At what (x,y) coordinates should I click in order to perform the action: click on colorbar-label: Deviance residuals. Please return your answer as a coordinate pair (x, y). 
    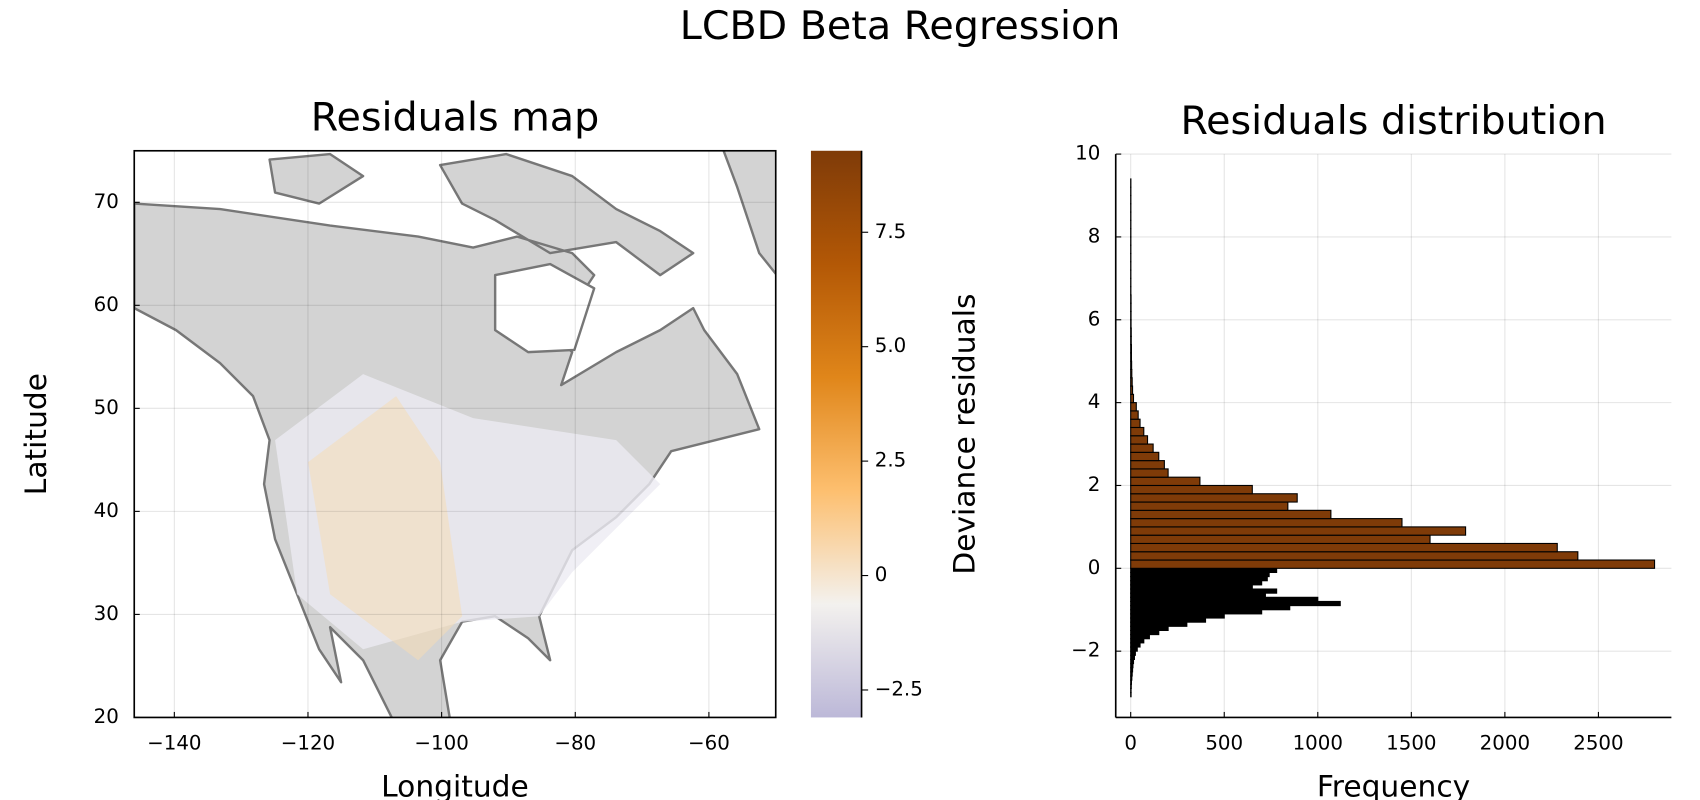
    Looking at the image, I should click on (965, 434).